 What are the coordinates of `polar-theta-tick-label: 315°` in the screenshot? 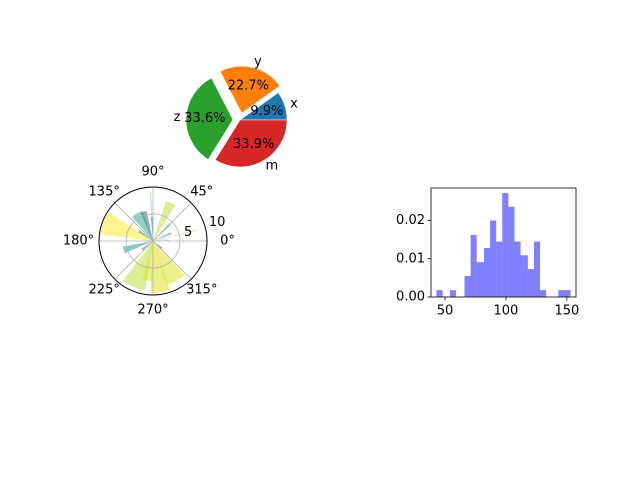 It's located at (201, 289).